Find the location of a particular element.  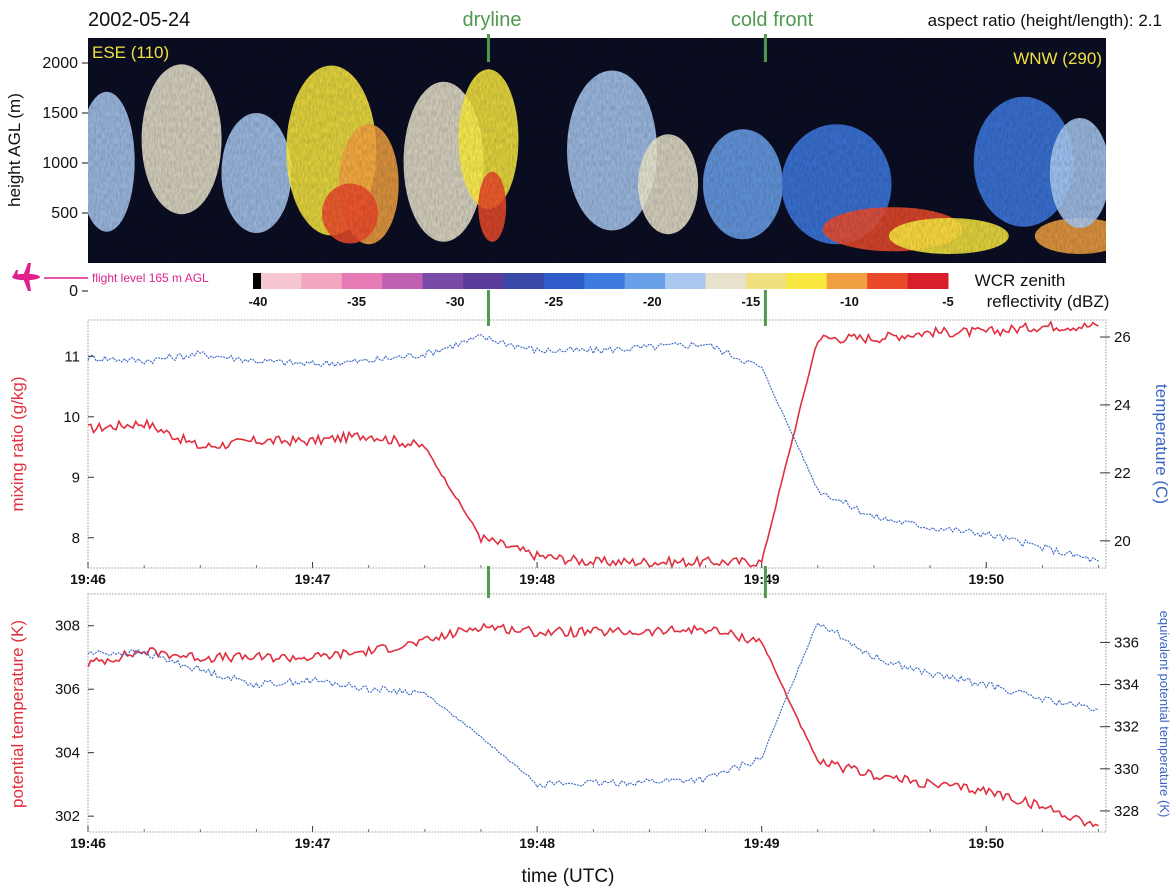

ytick-right-label: 328 is located at coordinates (1126, 811).